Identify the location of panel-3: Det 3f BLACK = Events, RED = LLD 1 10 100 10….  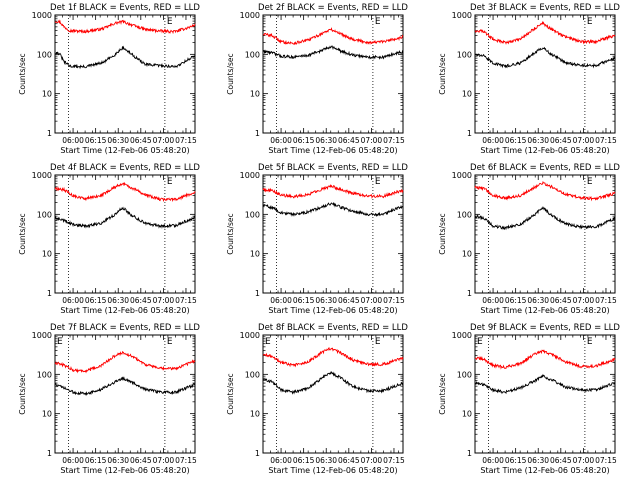
(529, 79).